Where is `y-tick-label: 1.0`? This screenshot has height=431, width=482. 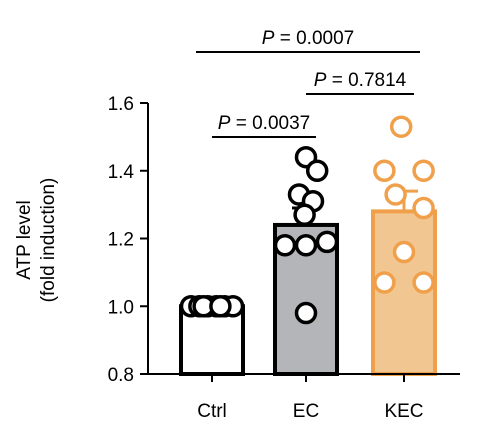
y-tick-label: 1.0 is located at coordinates (121, 307).